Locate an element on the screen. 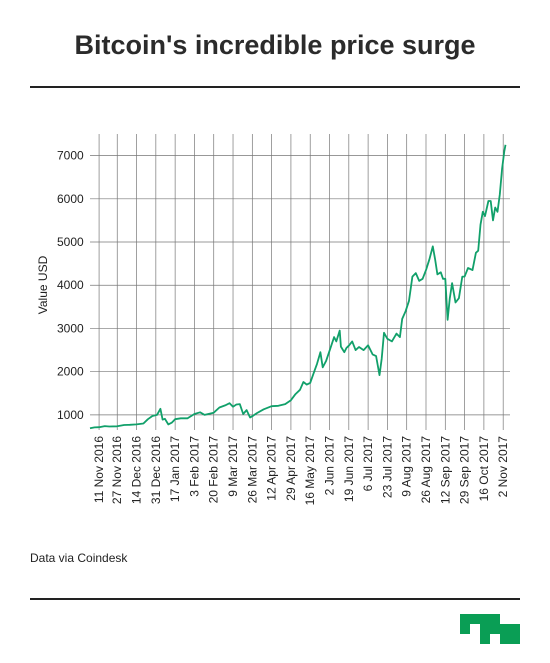 This screenshot has width=550, height=663. x-tick-label: 9 Aug 2017 is located at coordinates (407, 466).